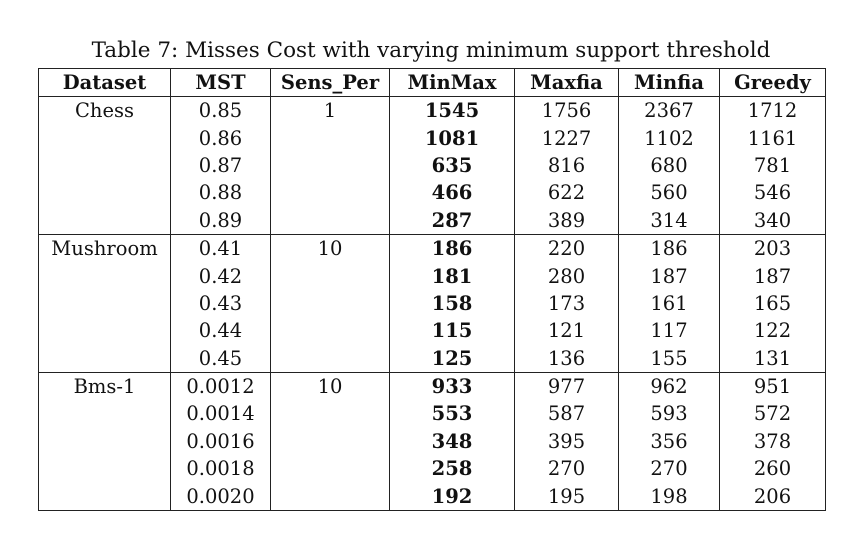  What do you see at coordinates (452, 303) in the screenshot?
I see `cell-minmax: 158` at bounding box center [452, 303].